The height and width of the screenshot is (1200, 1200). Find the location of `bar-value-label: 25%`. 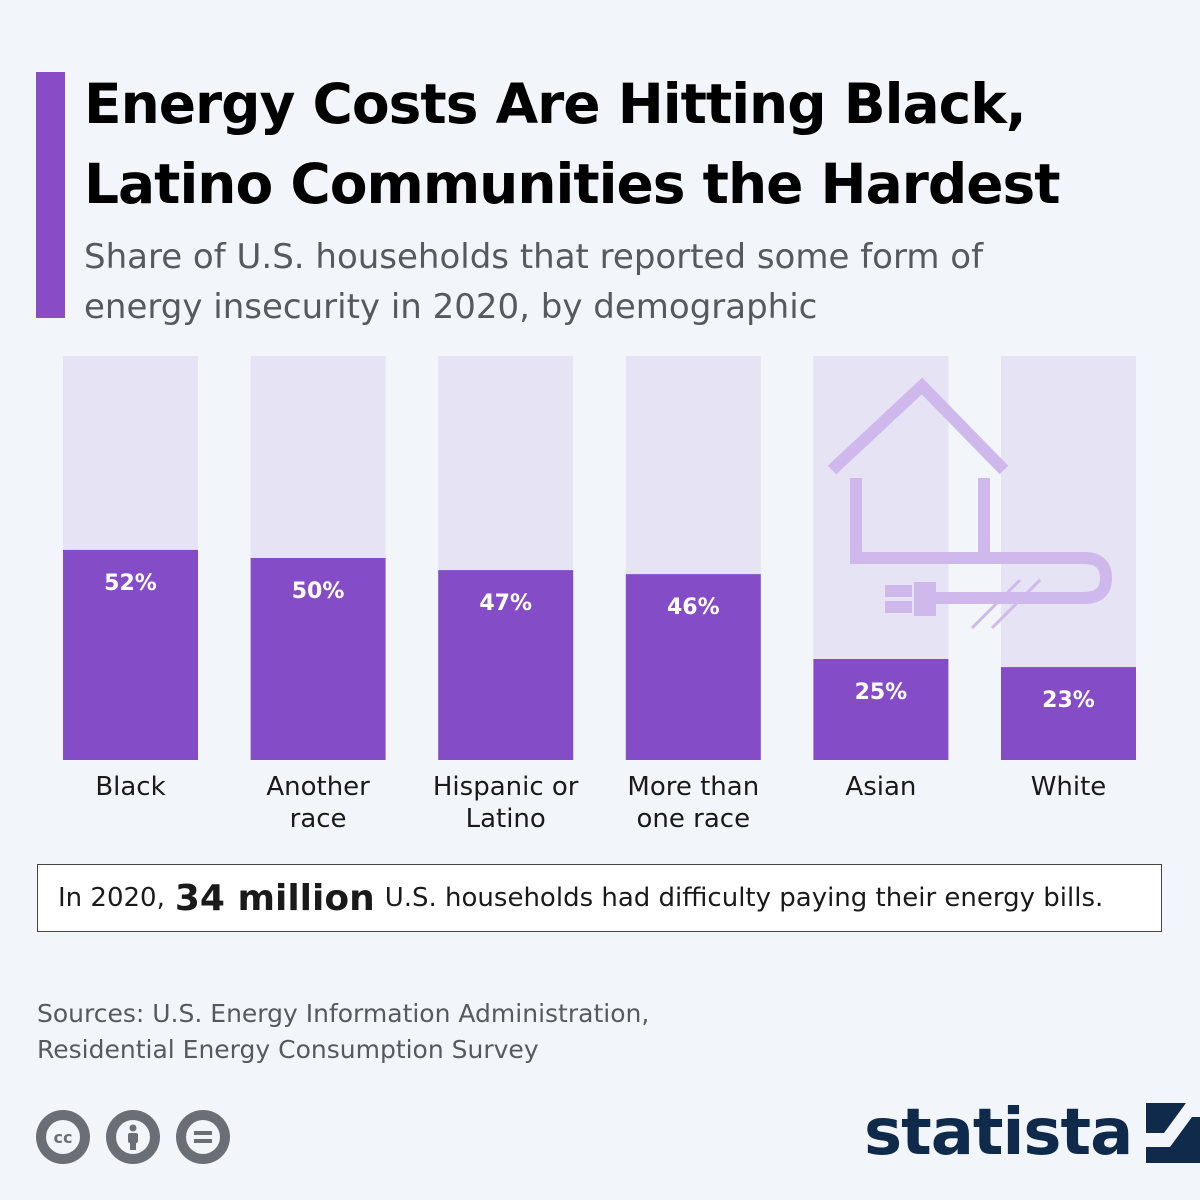

bar-value-label: 25% is located at coordinates (881, 692).